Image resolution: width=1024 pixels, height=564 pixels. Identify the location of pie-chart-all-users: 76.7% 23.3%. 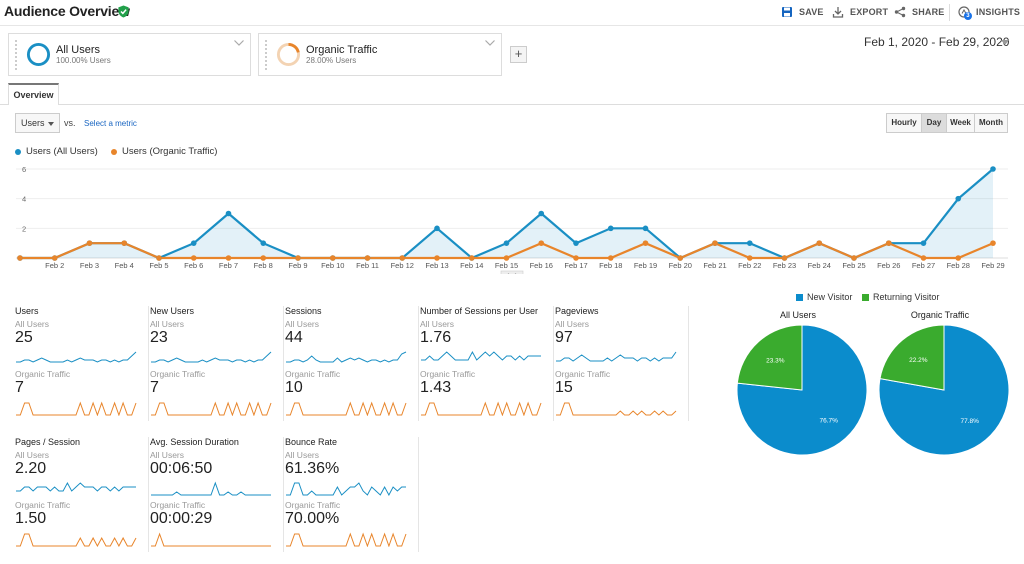
(802, 390).